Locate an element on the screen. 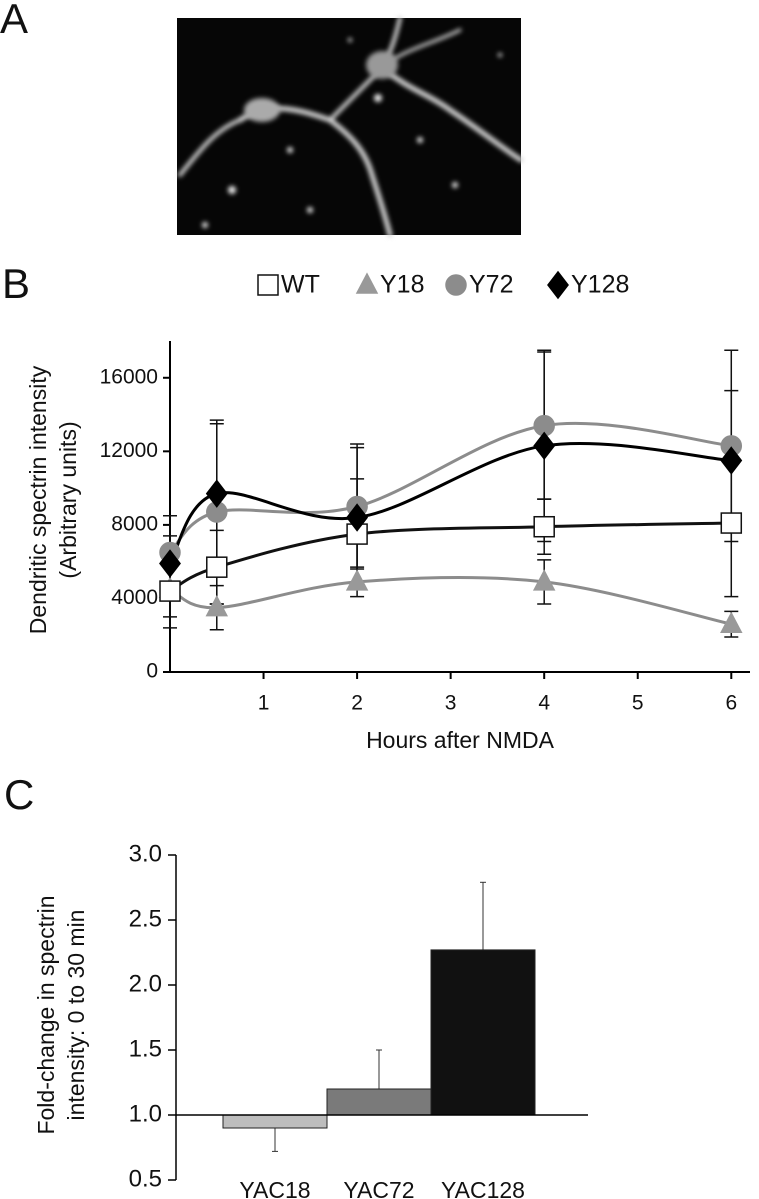 The height and width of the screenshot is (1199, 759). y-tick-label: 0.5 is located at coordinates (145, 1178).